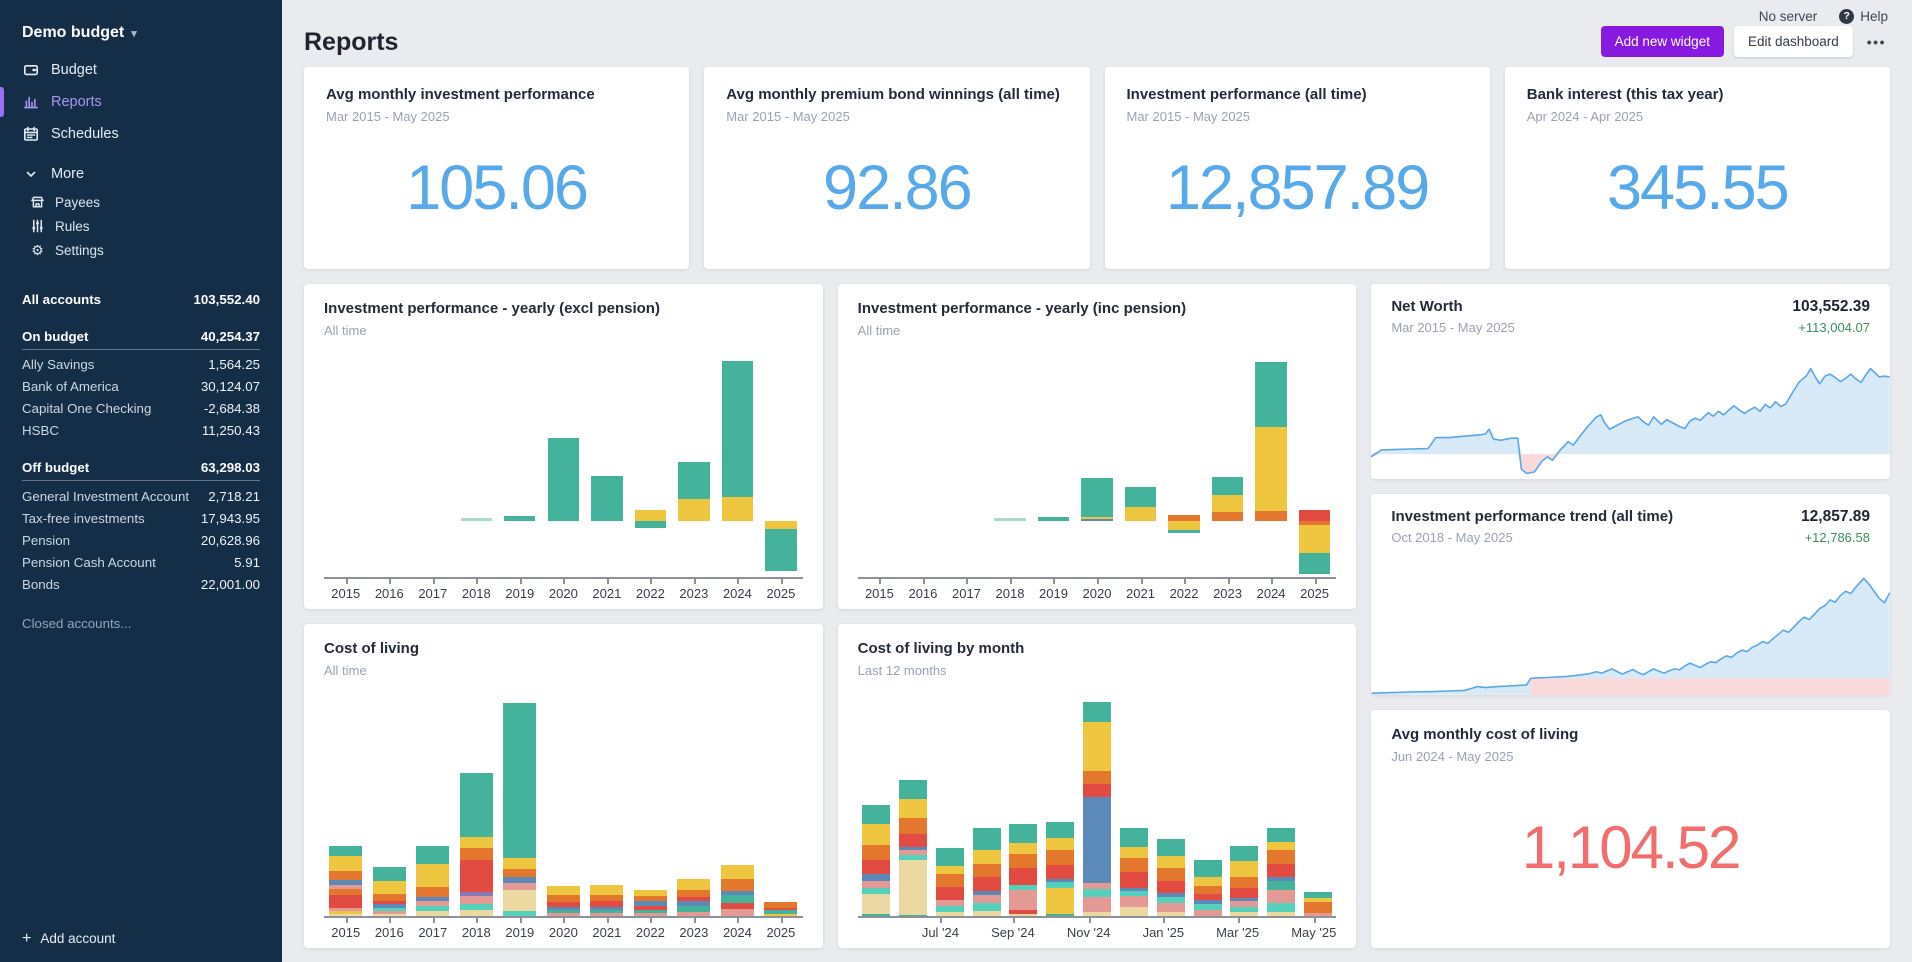 This screenshot has height=962, width=1912. I want to click on sidebar-item-budget: Budget, so click(141, 70).